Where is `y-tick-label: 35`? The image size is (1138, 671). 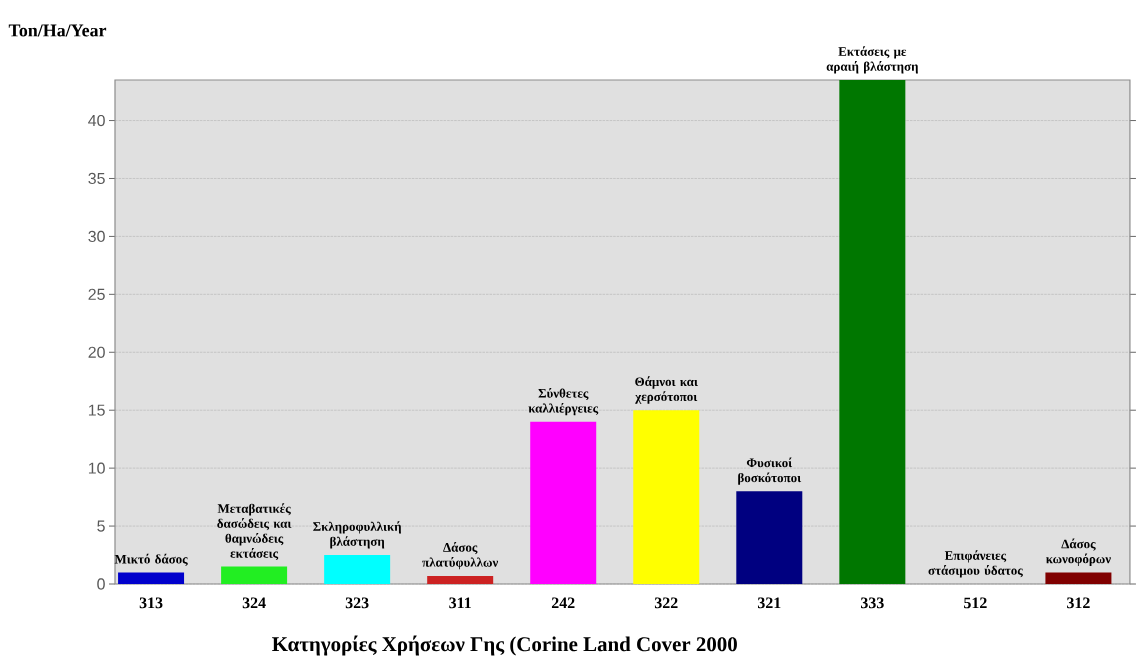 y-tick-label: 35 is located at coordinates (96, 178).